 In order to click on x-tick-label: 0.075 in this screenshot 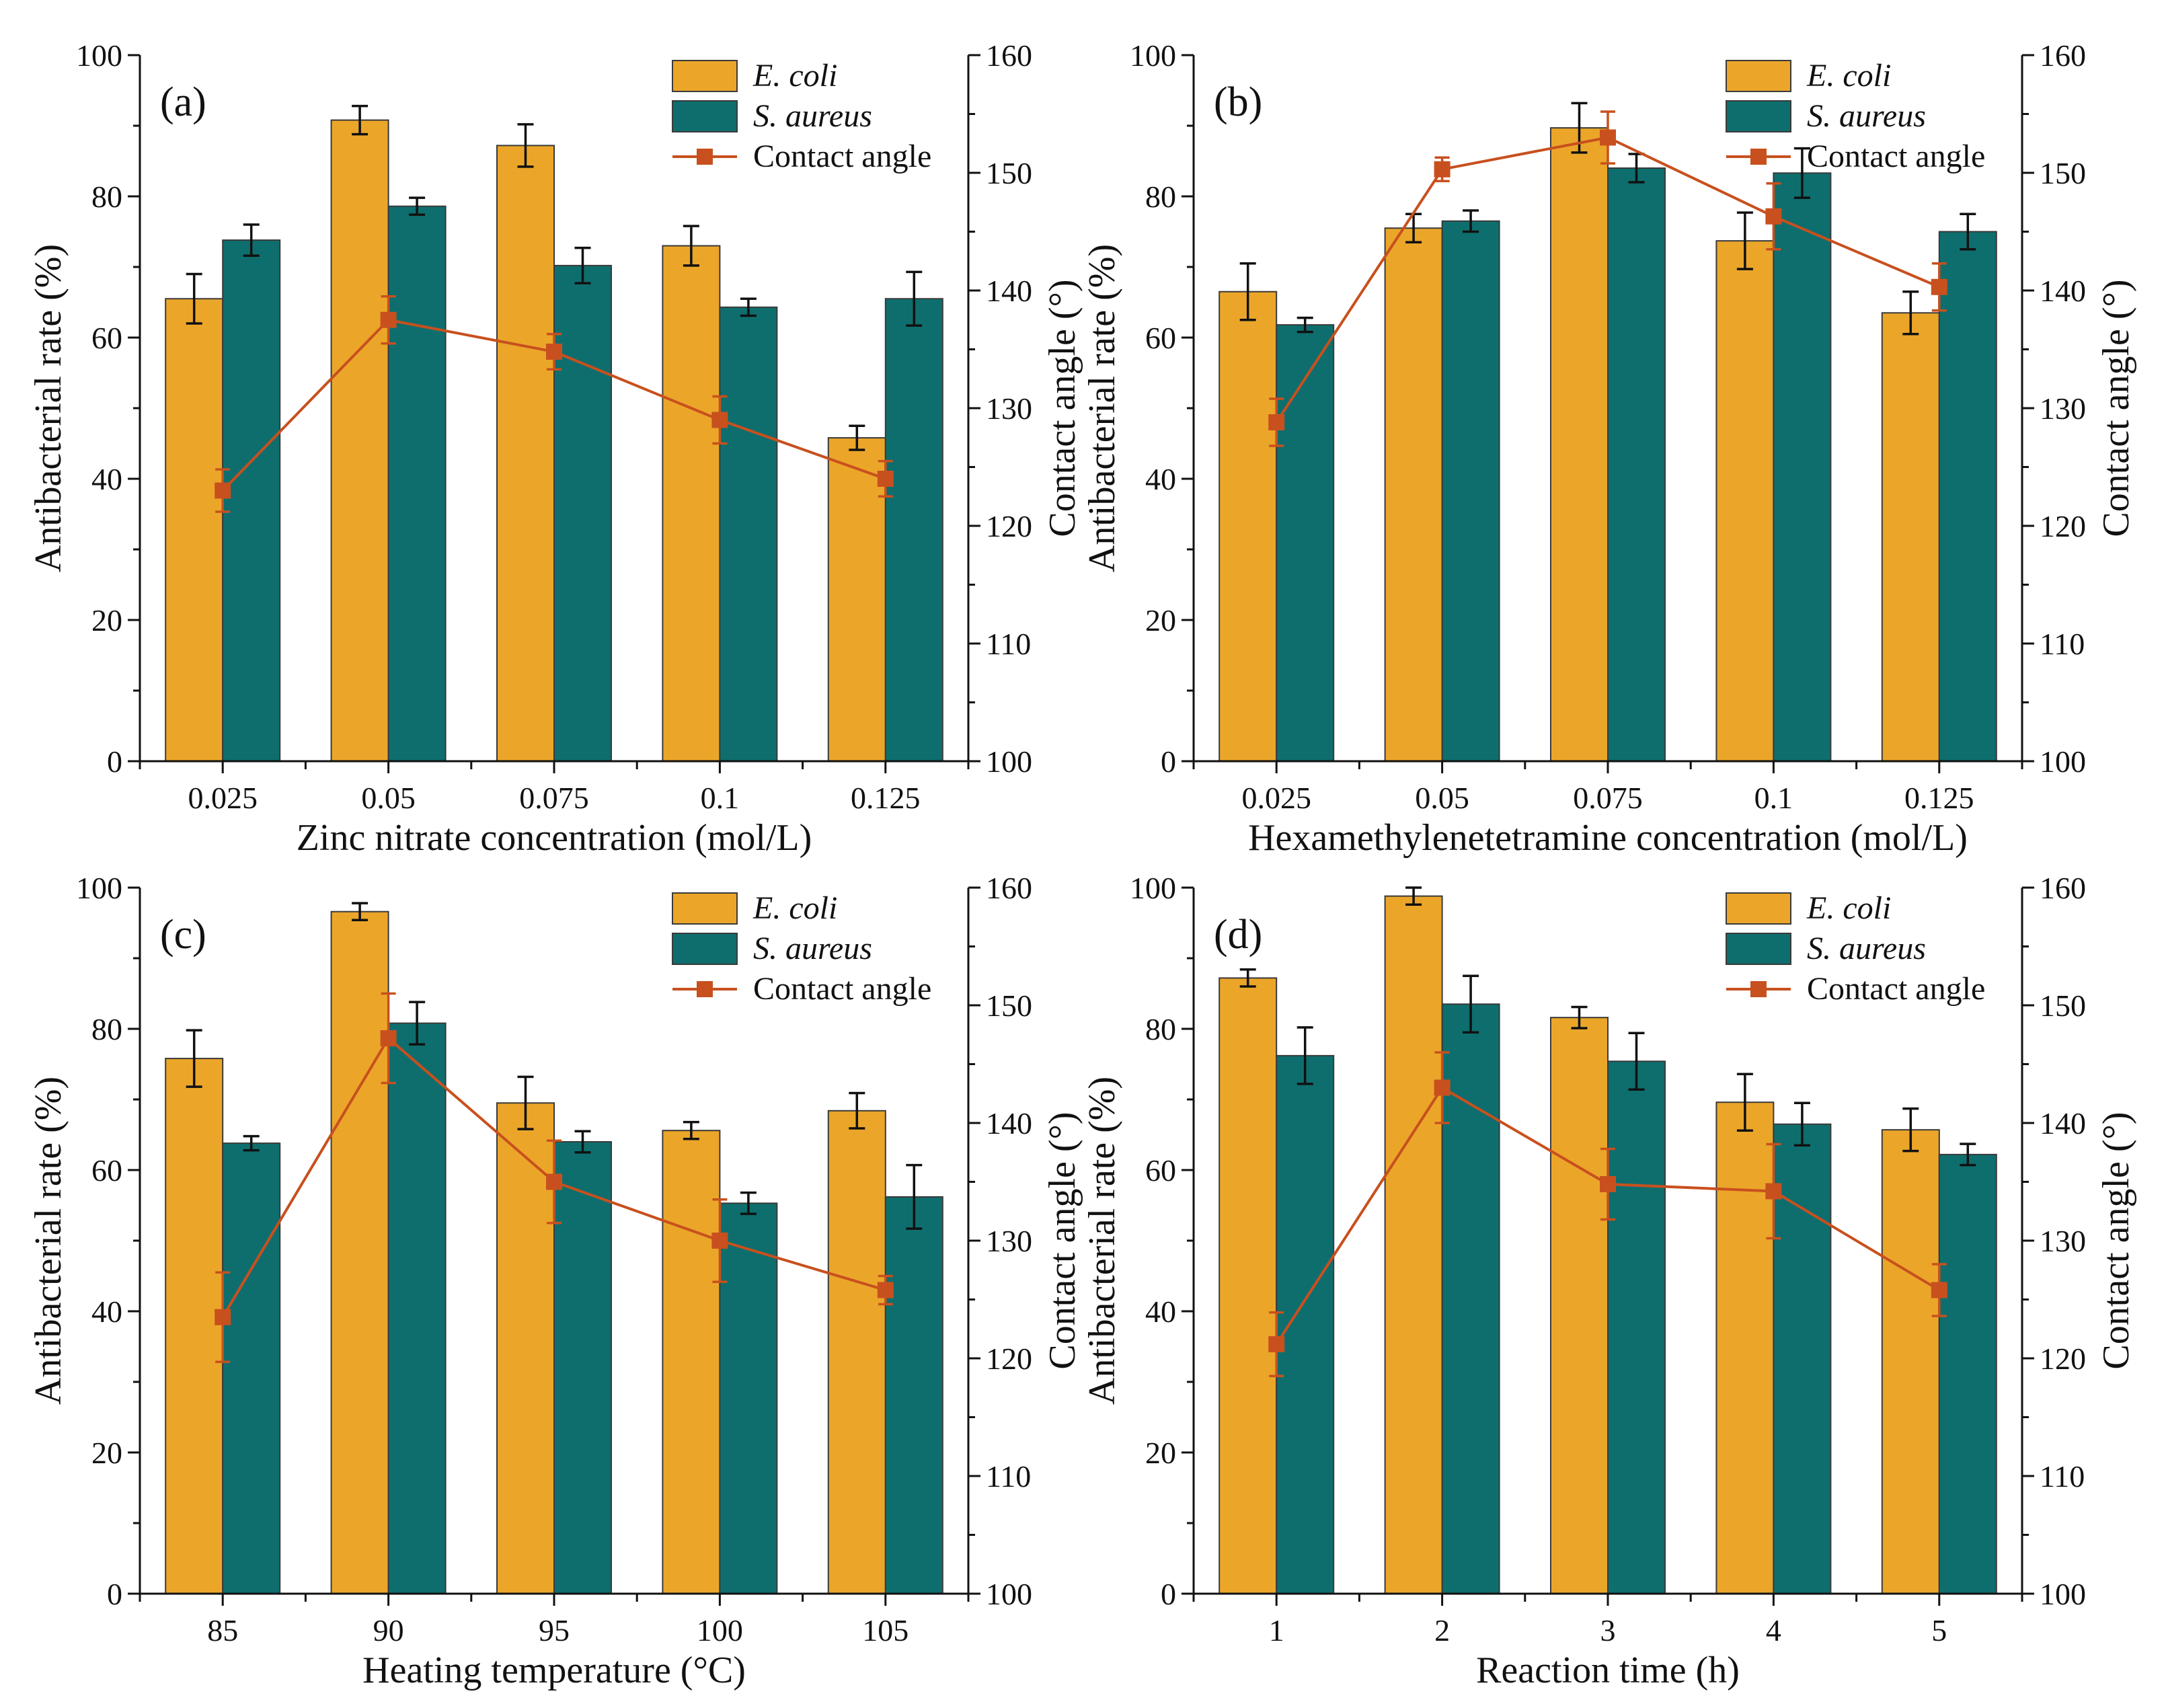, I will do `click(554, 798)`.